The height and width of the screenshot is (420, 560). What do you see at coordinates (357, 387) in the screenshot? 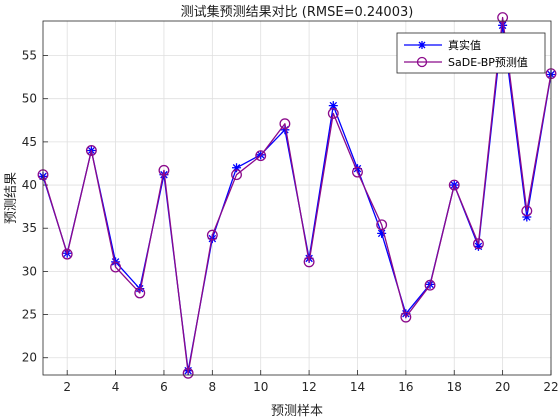
I see `x-tick-label: 14` at bounding box center [357, 387].